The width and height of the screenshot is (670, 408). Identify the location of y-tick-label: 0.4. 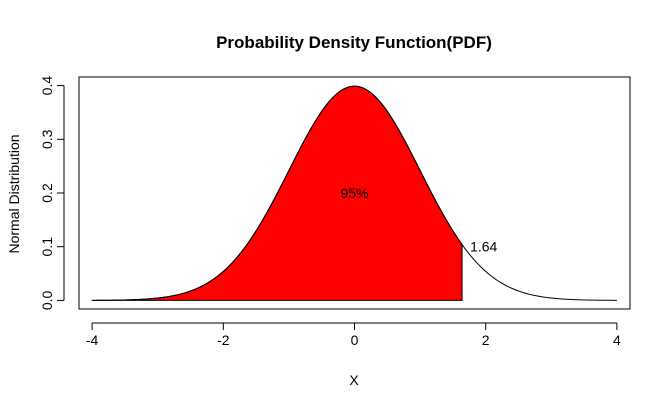
(47, 86).